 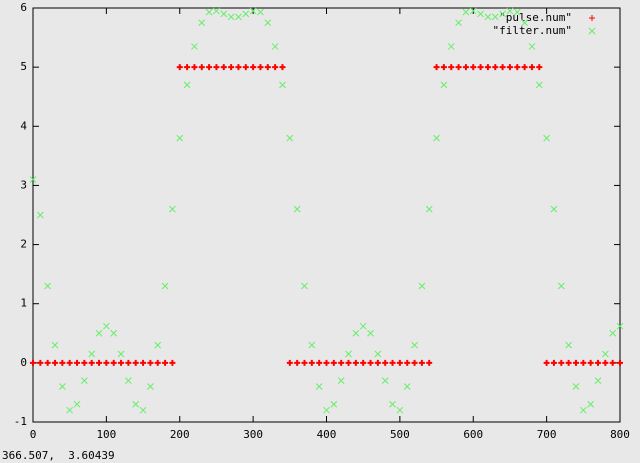 What do you see at coordinates (535, 17) in the screenshot?
I see `legend-label: "pulse.num"` at bounding box center [535, 17].